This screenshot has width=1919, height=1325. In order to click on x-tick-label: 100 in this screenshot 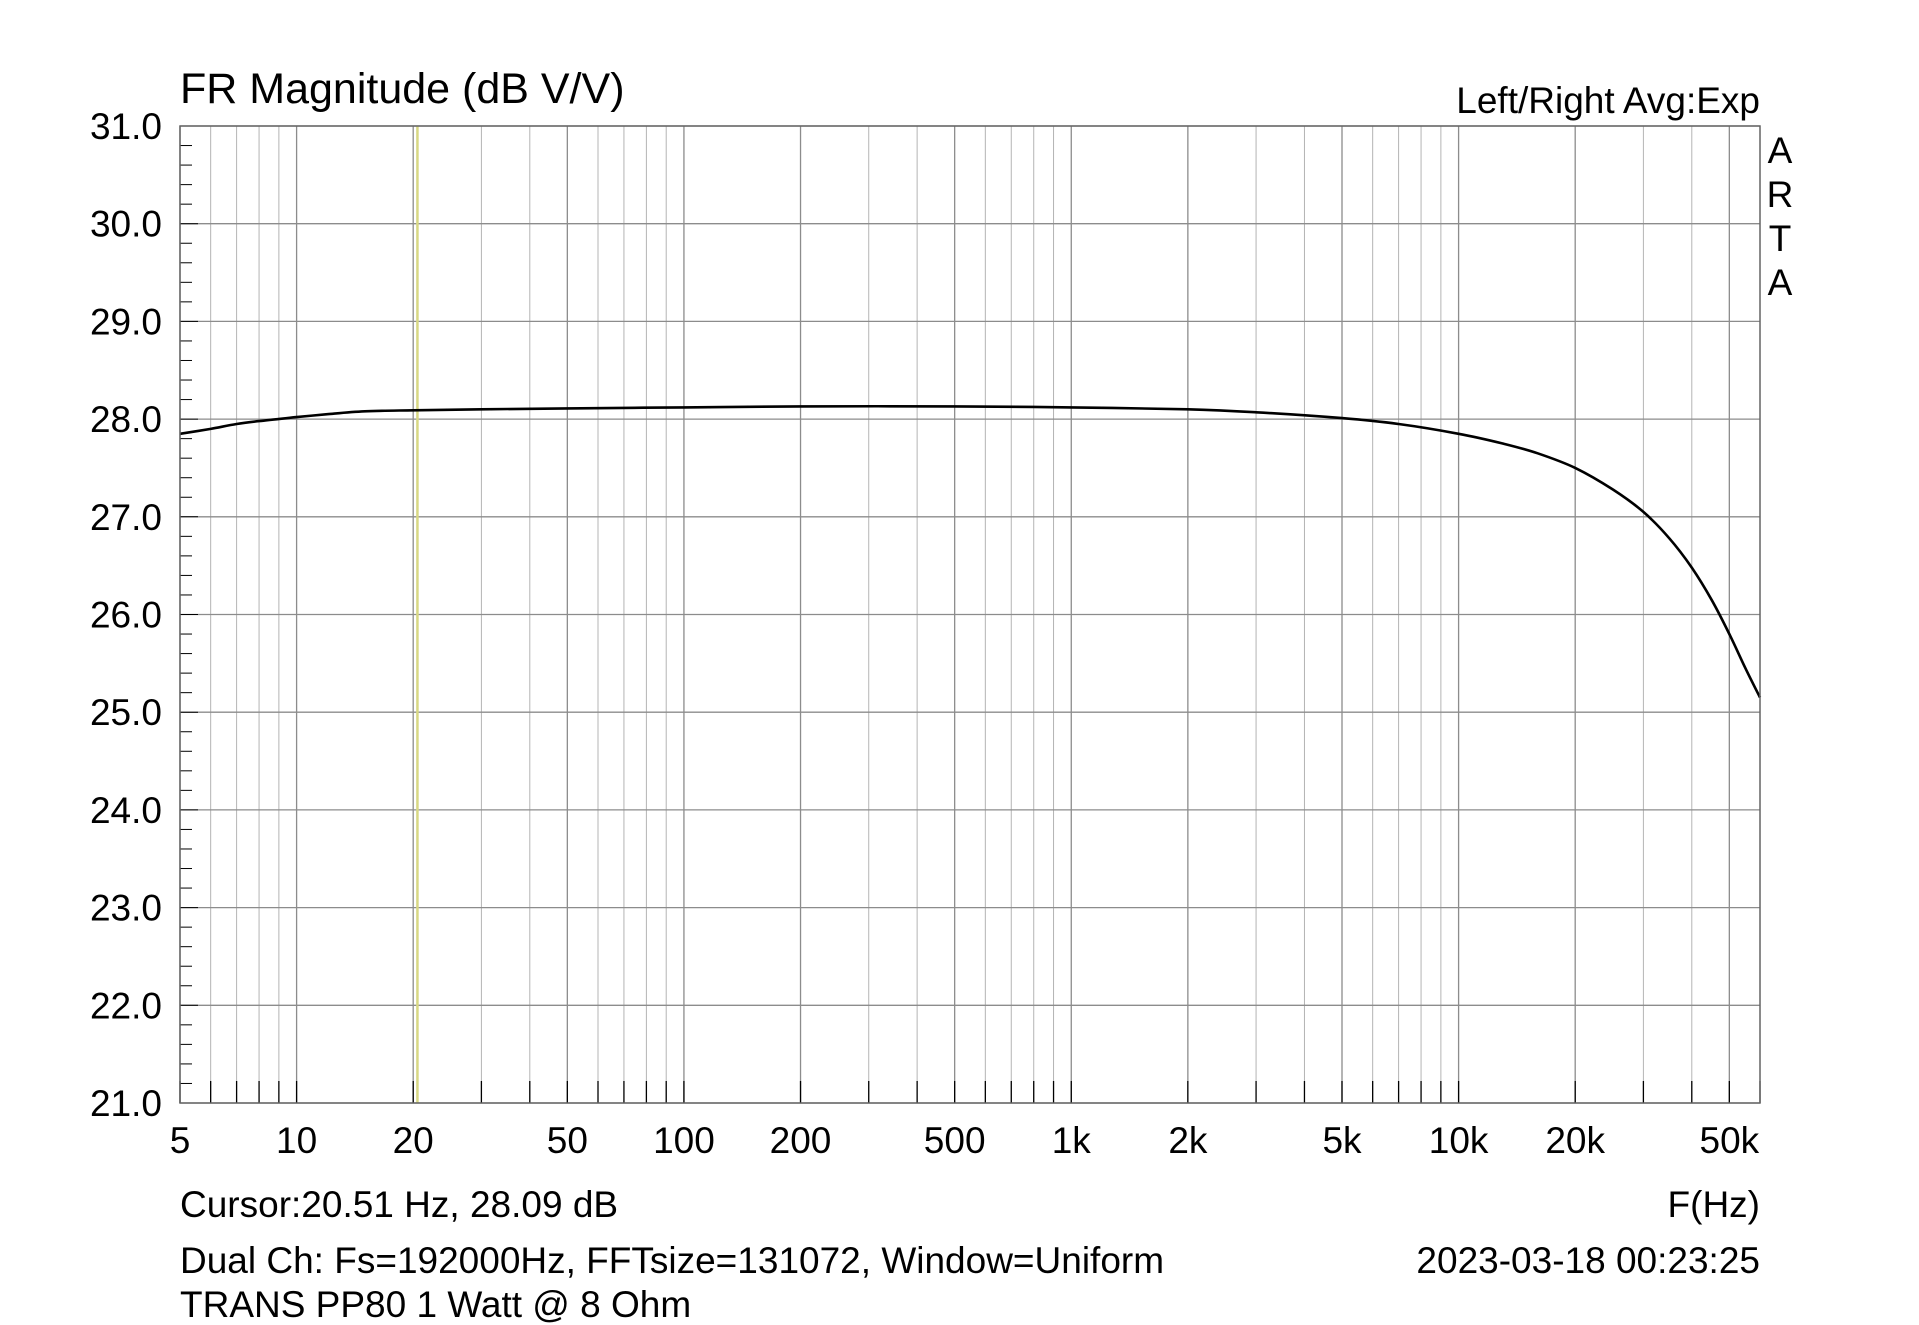, I will do `click(684, 1140)`.